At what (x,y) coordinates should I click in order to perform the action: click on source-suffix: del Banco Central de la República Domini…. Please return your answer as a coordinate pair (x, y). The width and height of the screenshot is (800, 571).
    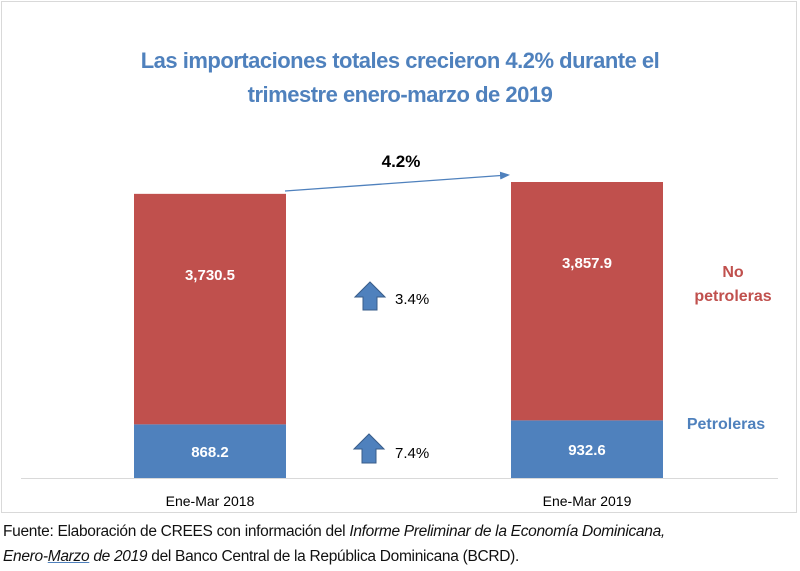
    Looking at the image, I should click on (333, 556).